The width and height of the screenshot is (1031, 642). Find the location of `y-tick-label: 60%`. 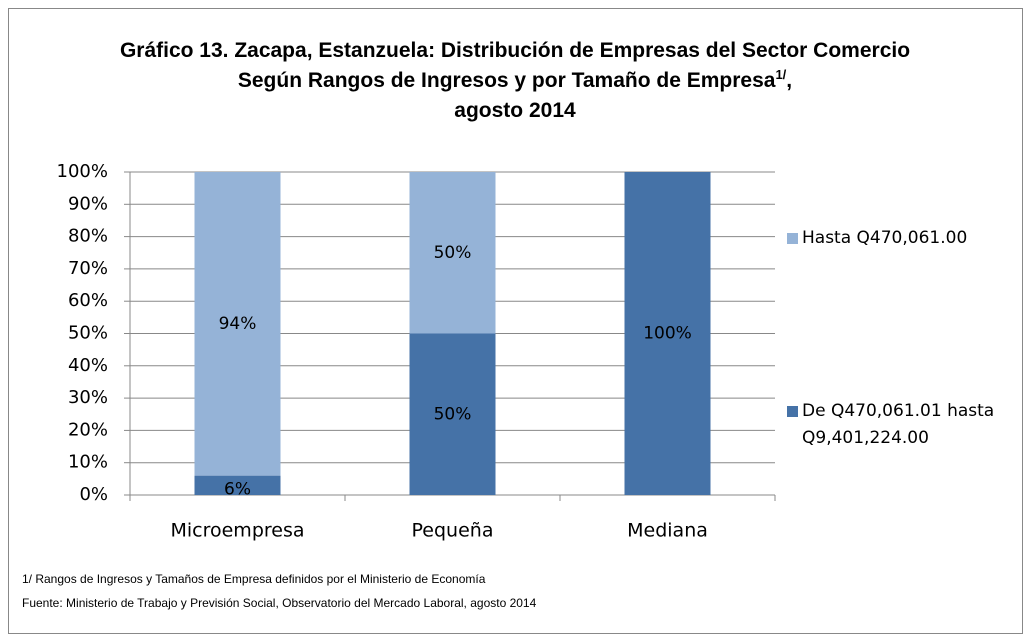

y-tick-label: 60% is located at coordinates (88, 300).